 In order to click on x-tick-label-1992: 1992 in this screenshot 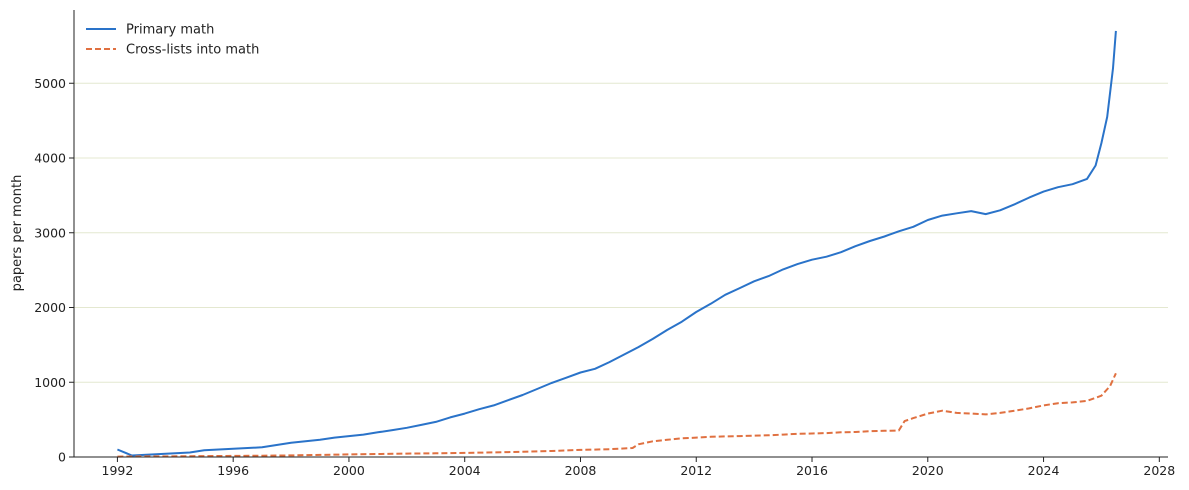, I will do `click(118, 470)`.